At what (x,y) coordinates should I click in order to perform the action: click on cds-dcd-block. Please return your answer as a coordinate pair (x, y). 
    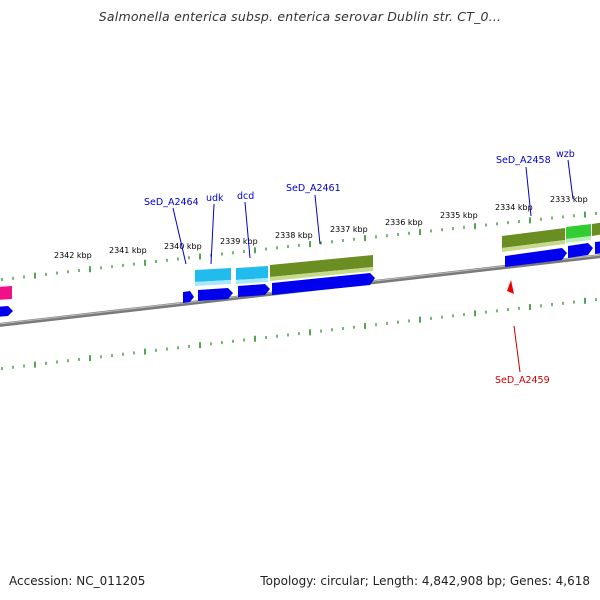
    Looking at the image, I should click on (252, 275).